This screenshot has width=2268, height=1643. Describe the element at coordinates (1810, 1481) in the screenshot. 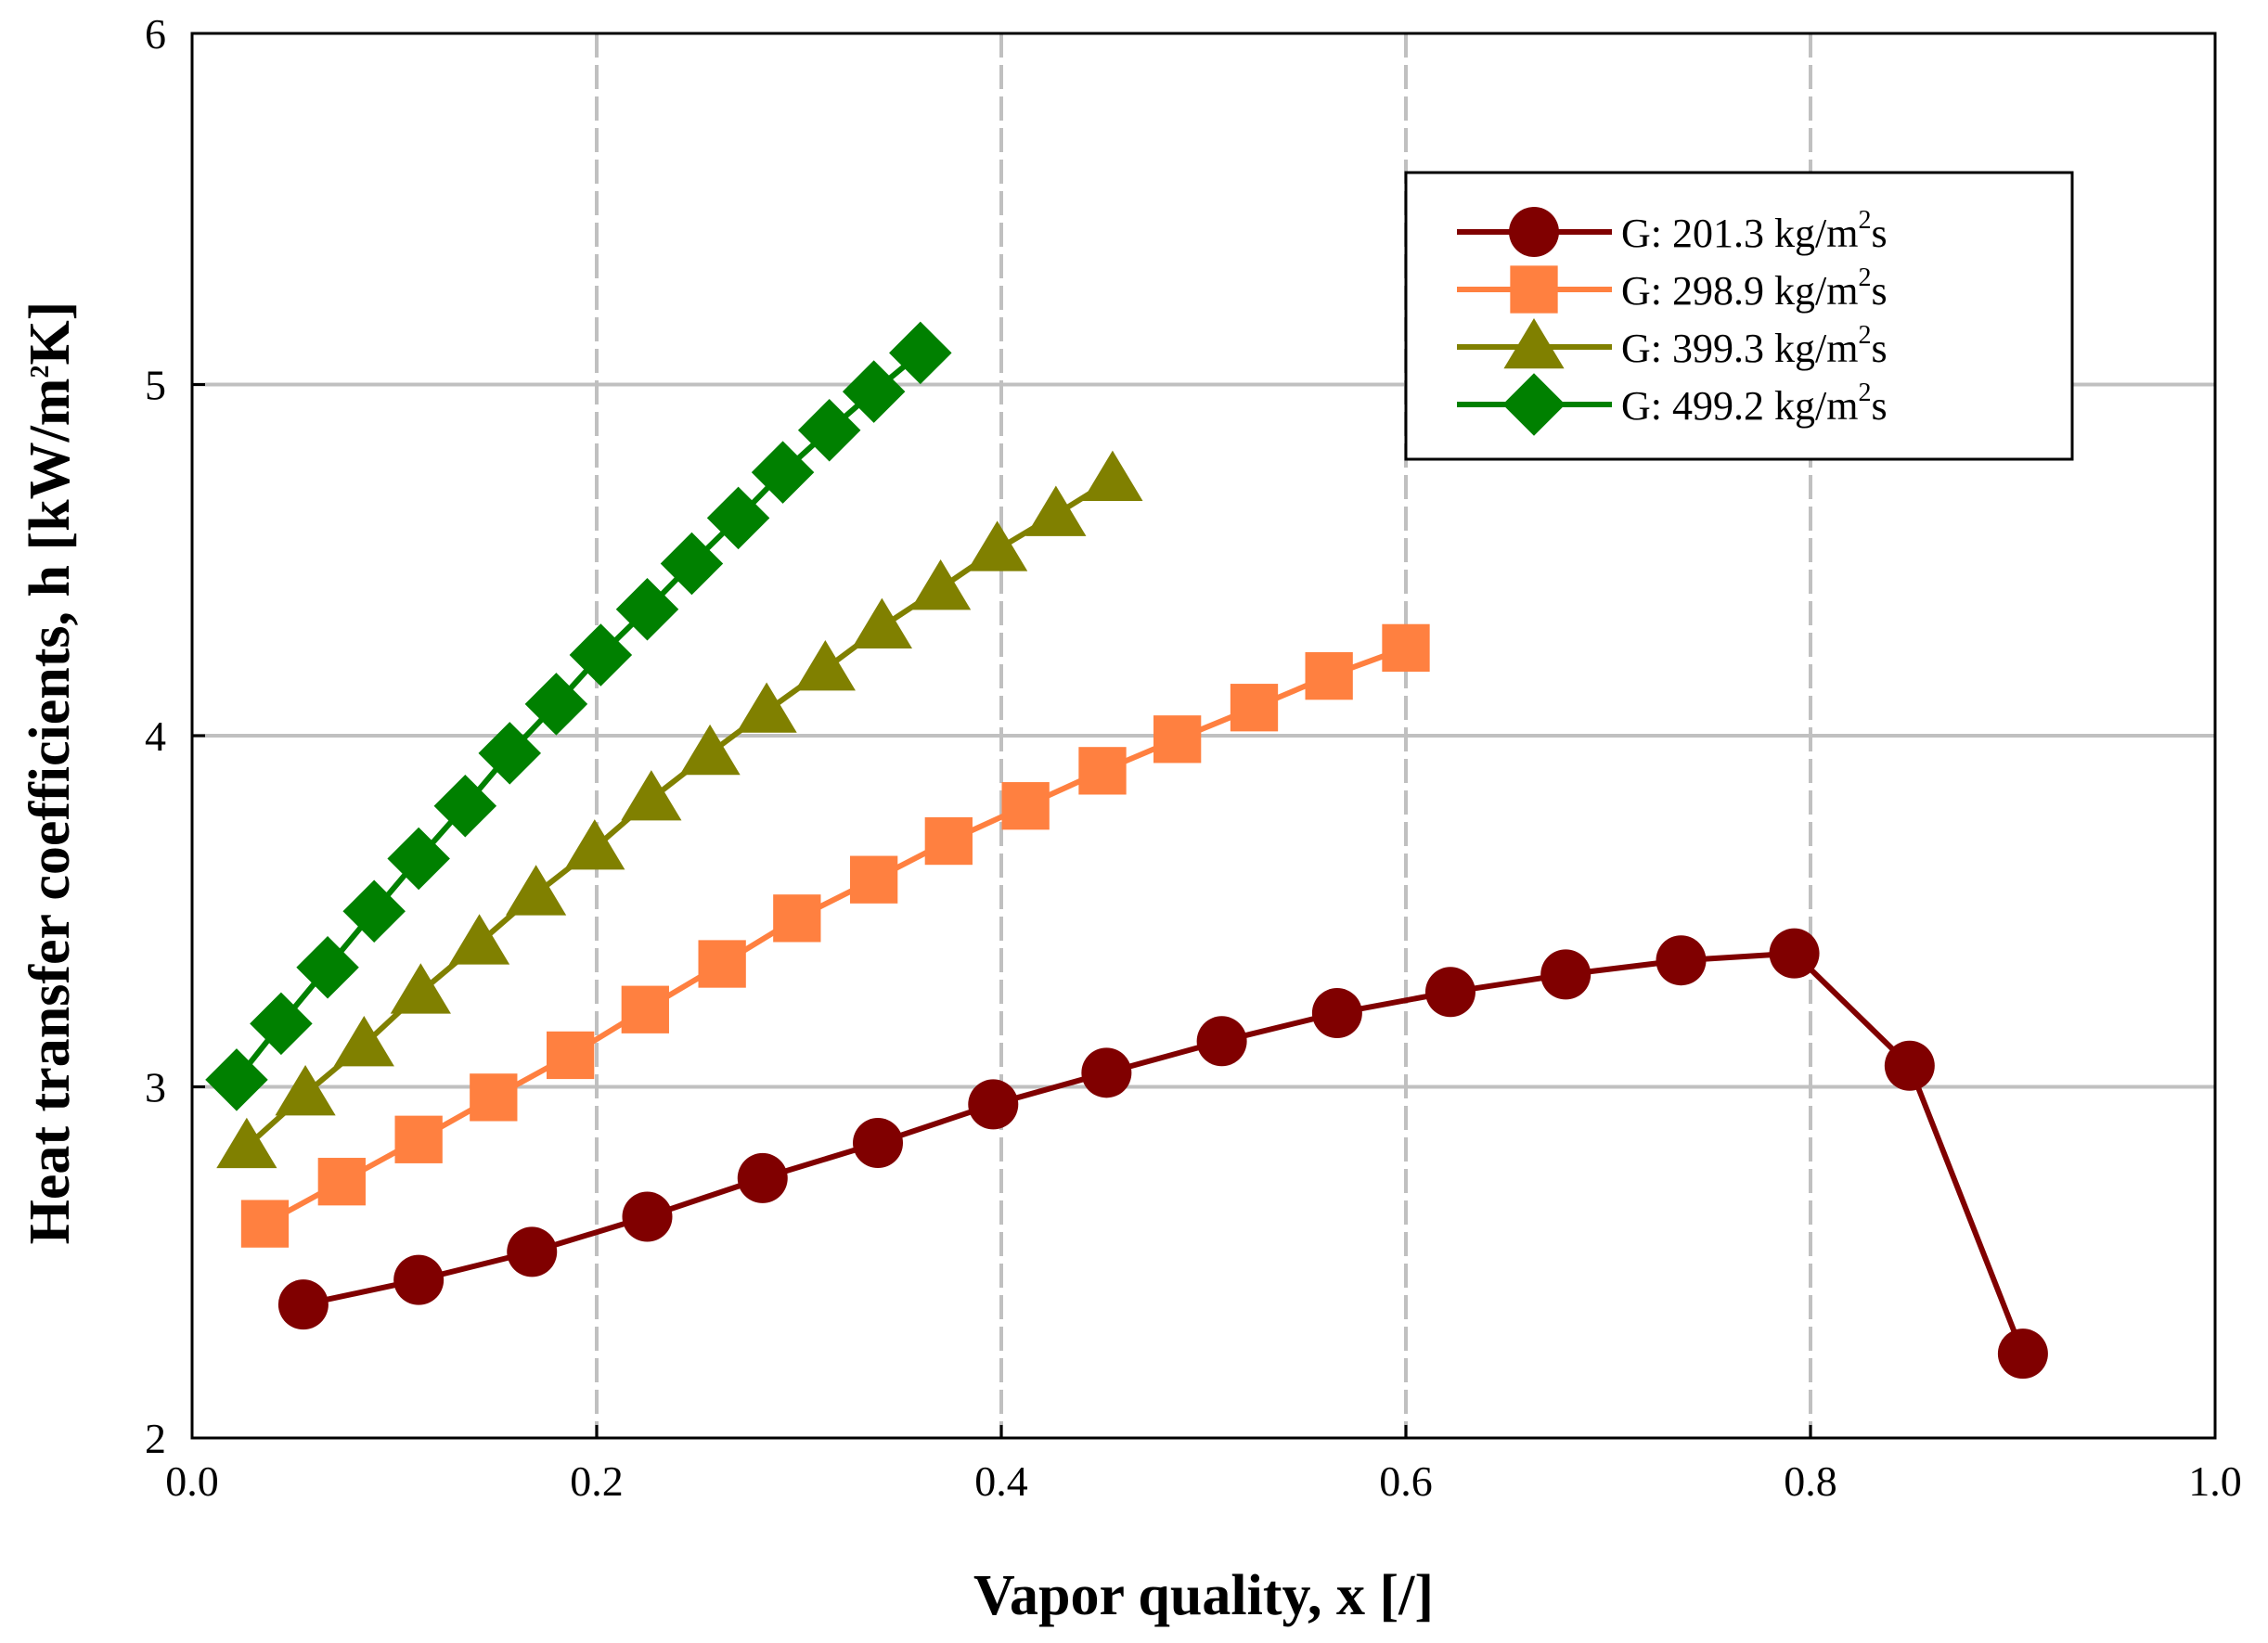

I see `x-tick-label: 0.8` at that location.